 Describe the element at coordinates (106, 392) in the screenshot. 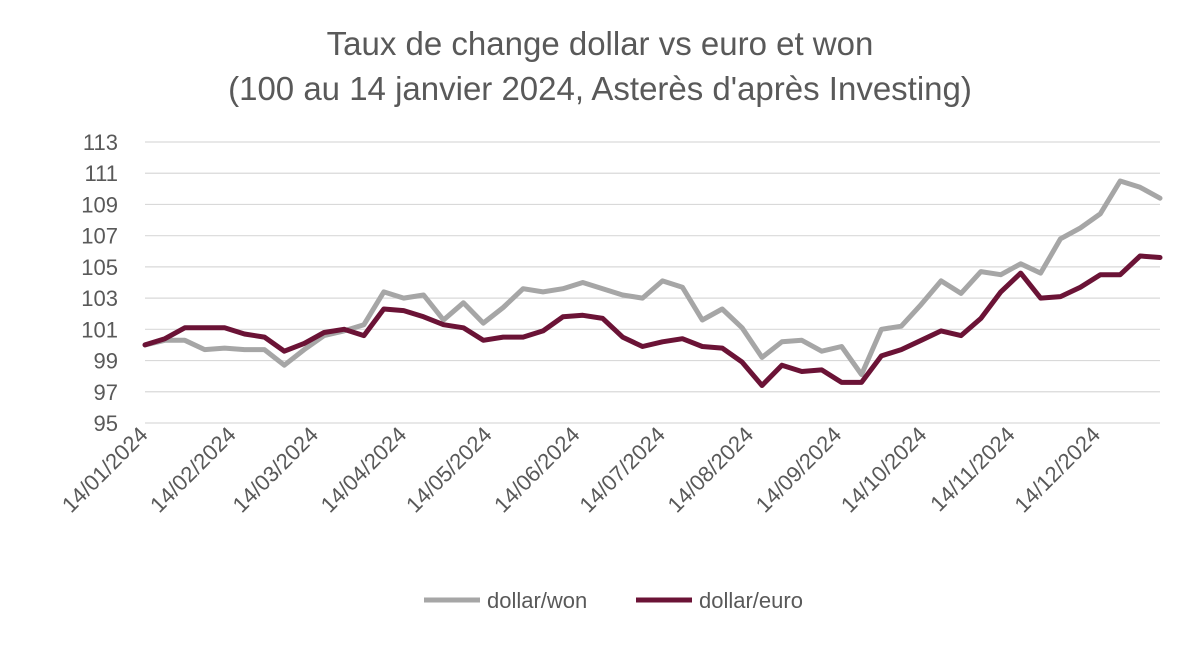

I see `y-tick-label: 97` at that location.